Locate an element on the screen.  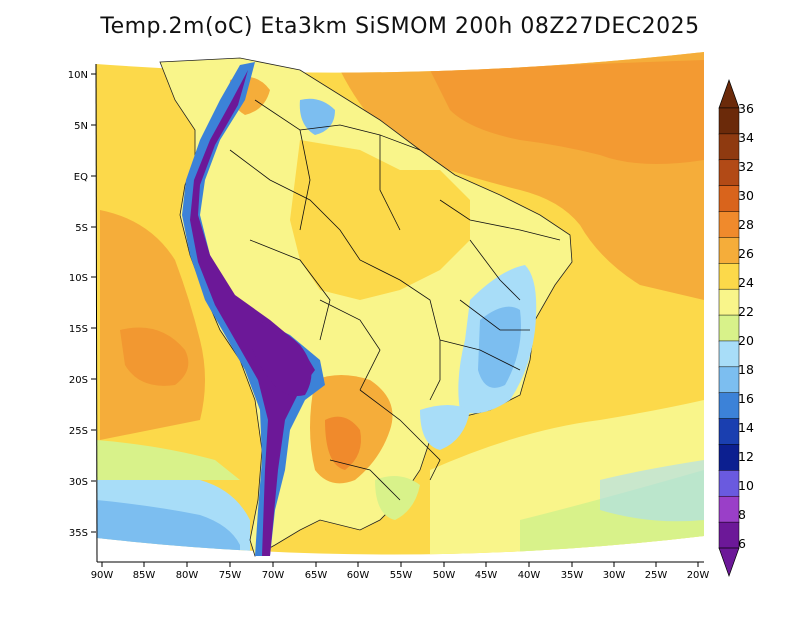
y-tick-label: 5N is located at coordinates (81, 126).